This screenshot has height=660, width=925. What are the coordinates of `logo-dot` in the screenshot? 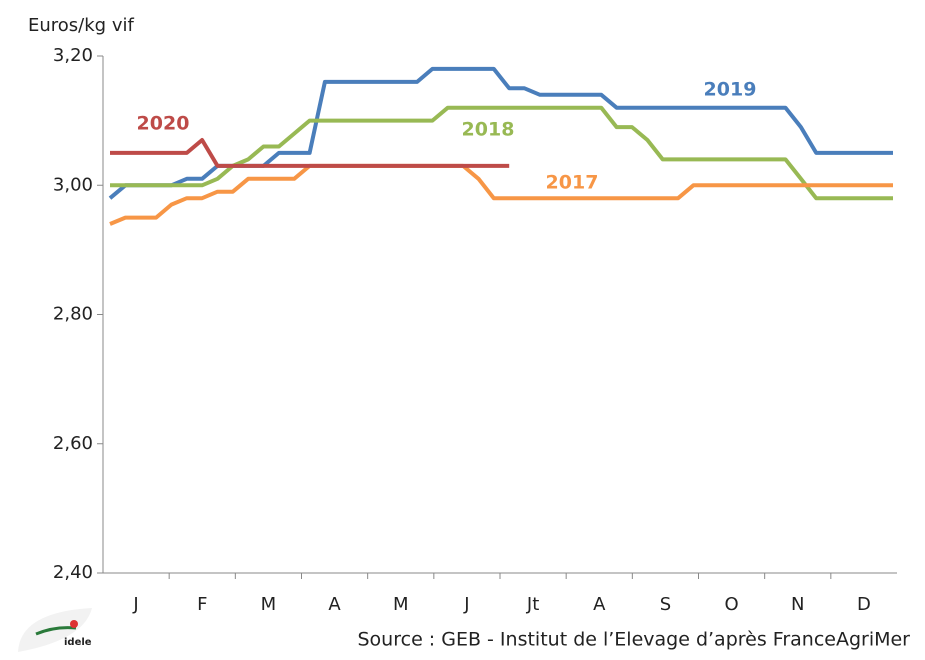 It's located at (74, 624).